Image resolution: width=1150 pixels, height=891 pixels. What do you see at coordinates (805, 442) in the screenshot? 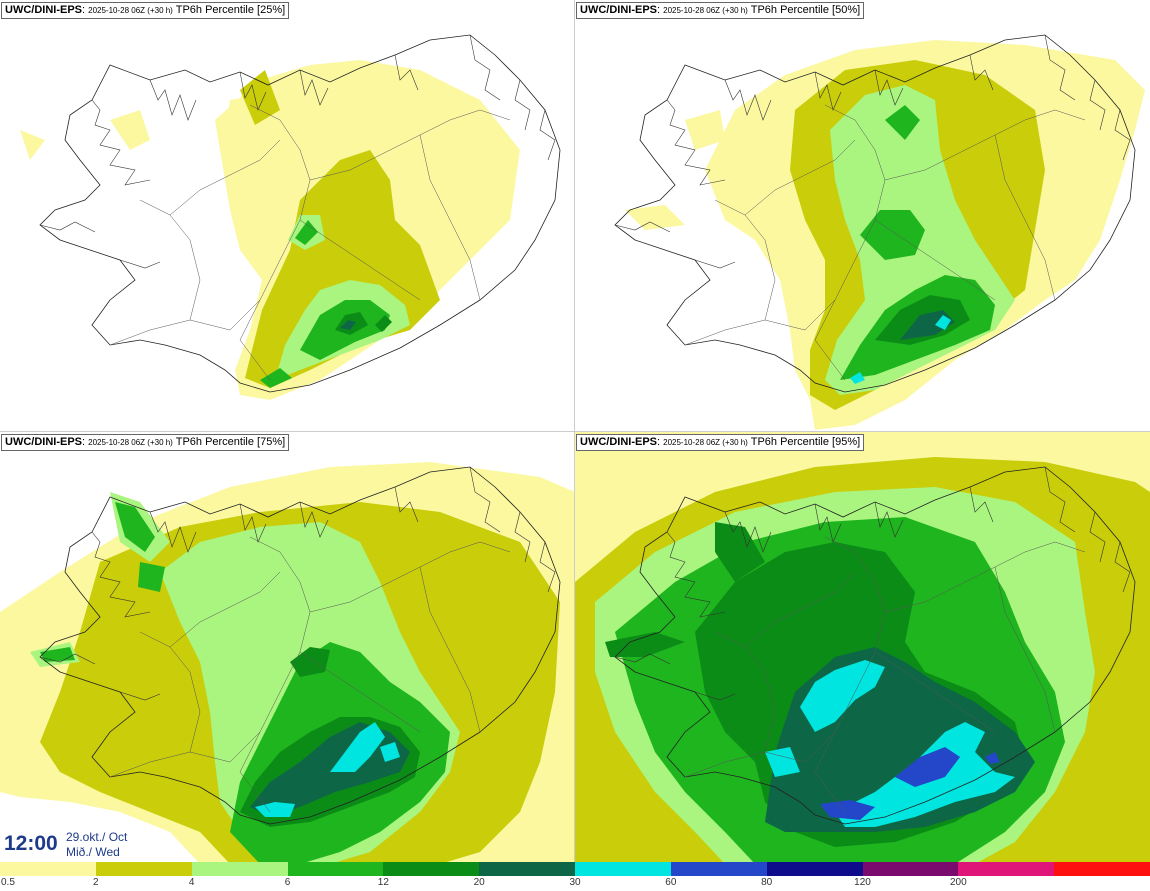
I see `product-label: TP6h Percentile [95%]` at bounding box center [805, 442].